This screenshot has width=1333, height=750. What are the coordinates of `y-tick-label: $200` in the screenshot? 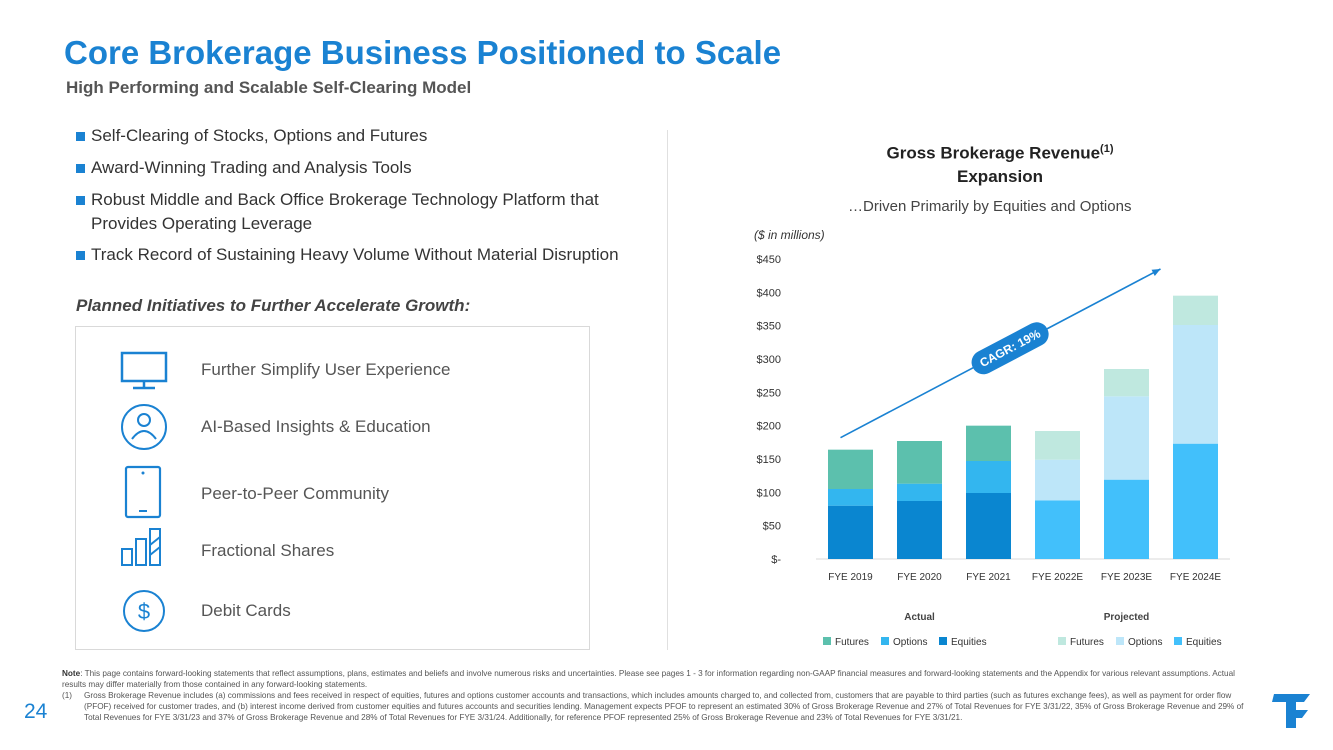 It's located at (769, 427).